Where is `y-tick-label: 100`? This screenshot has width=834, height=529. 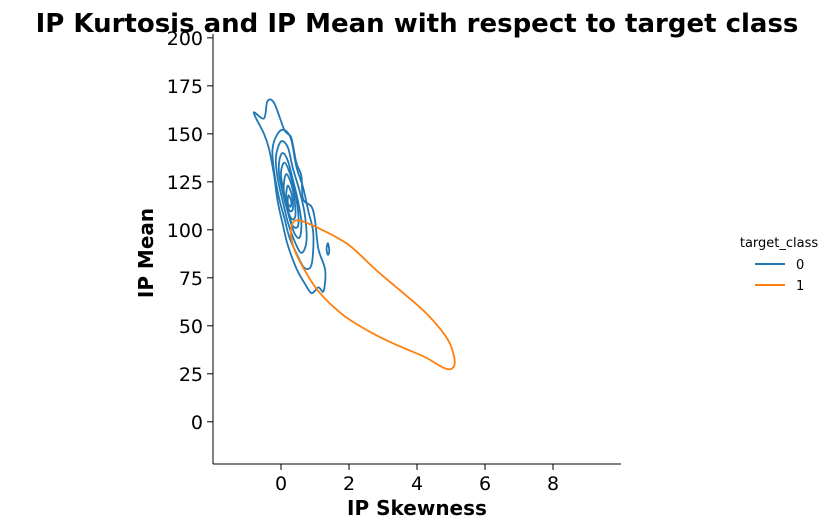
y-tick-label: 100 is located at coordinates (185, 231).